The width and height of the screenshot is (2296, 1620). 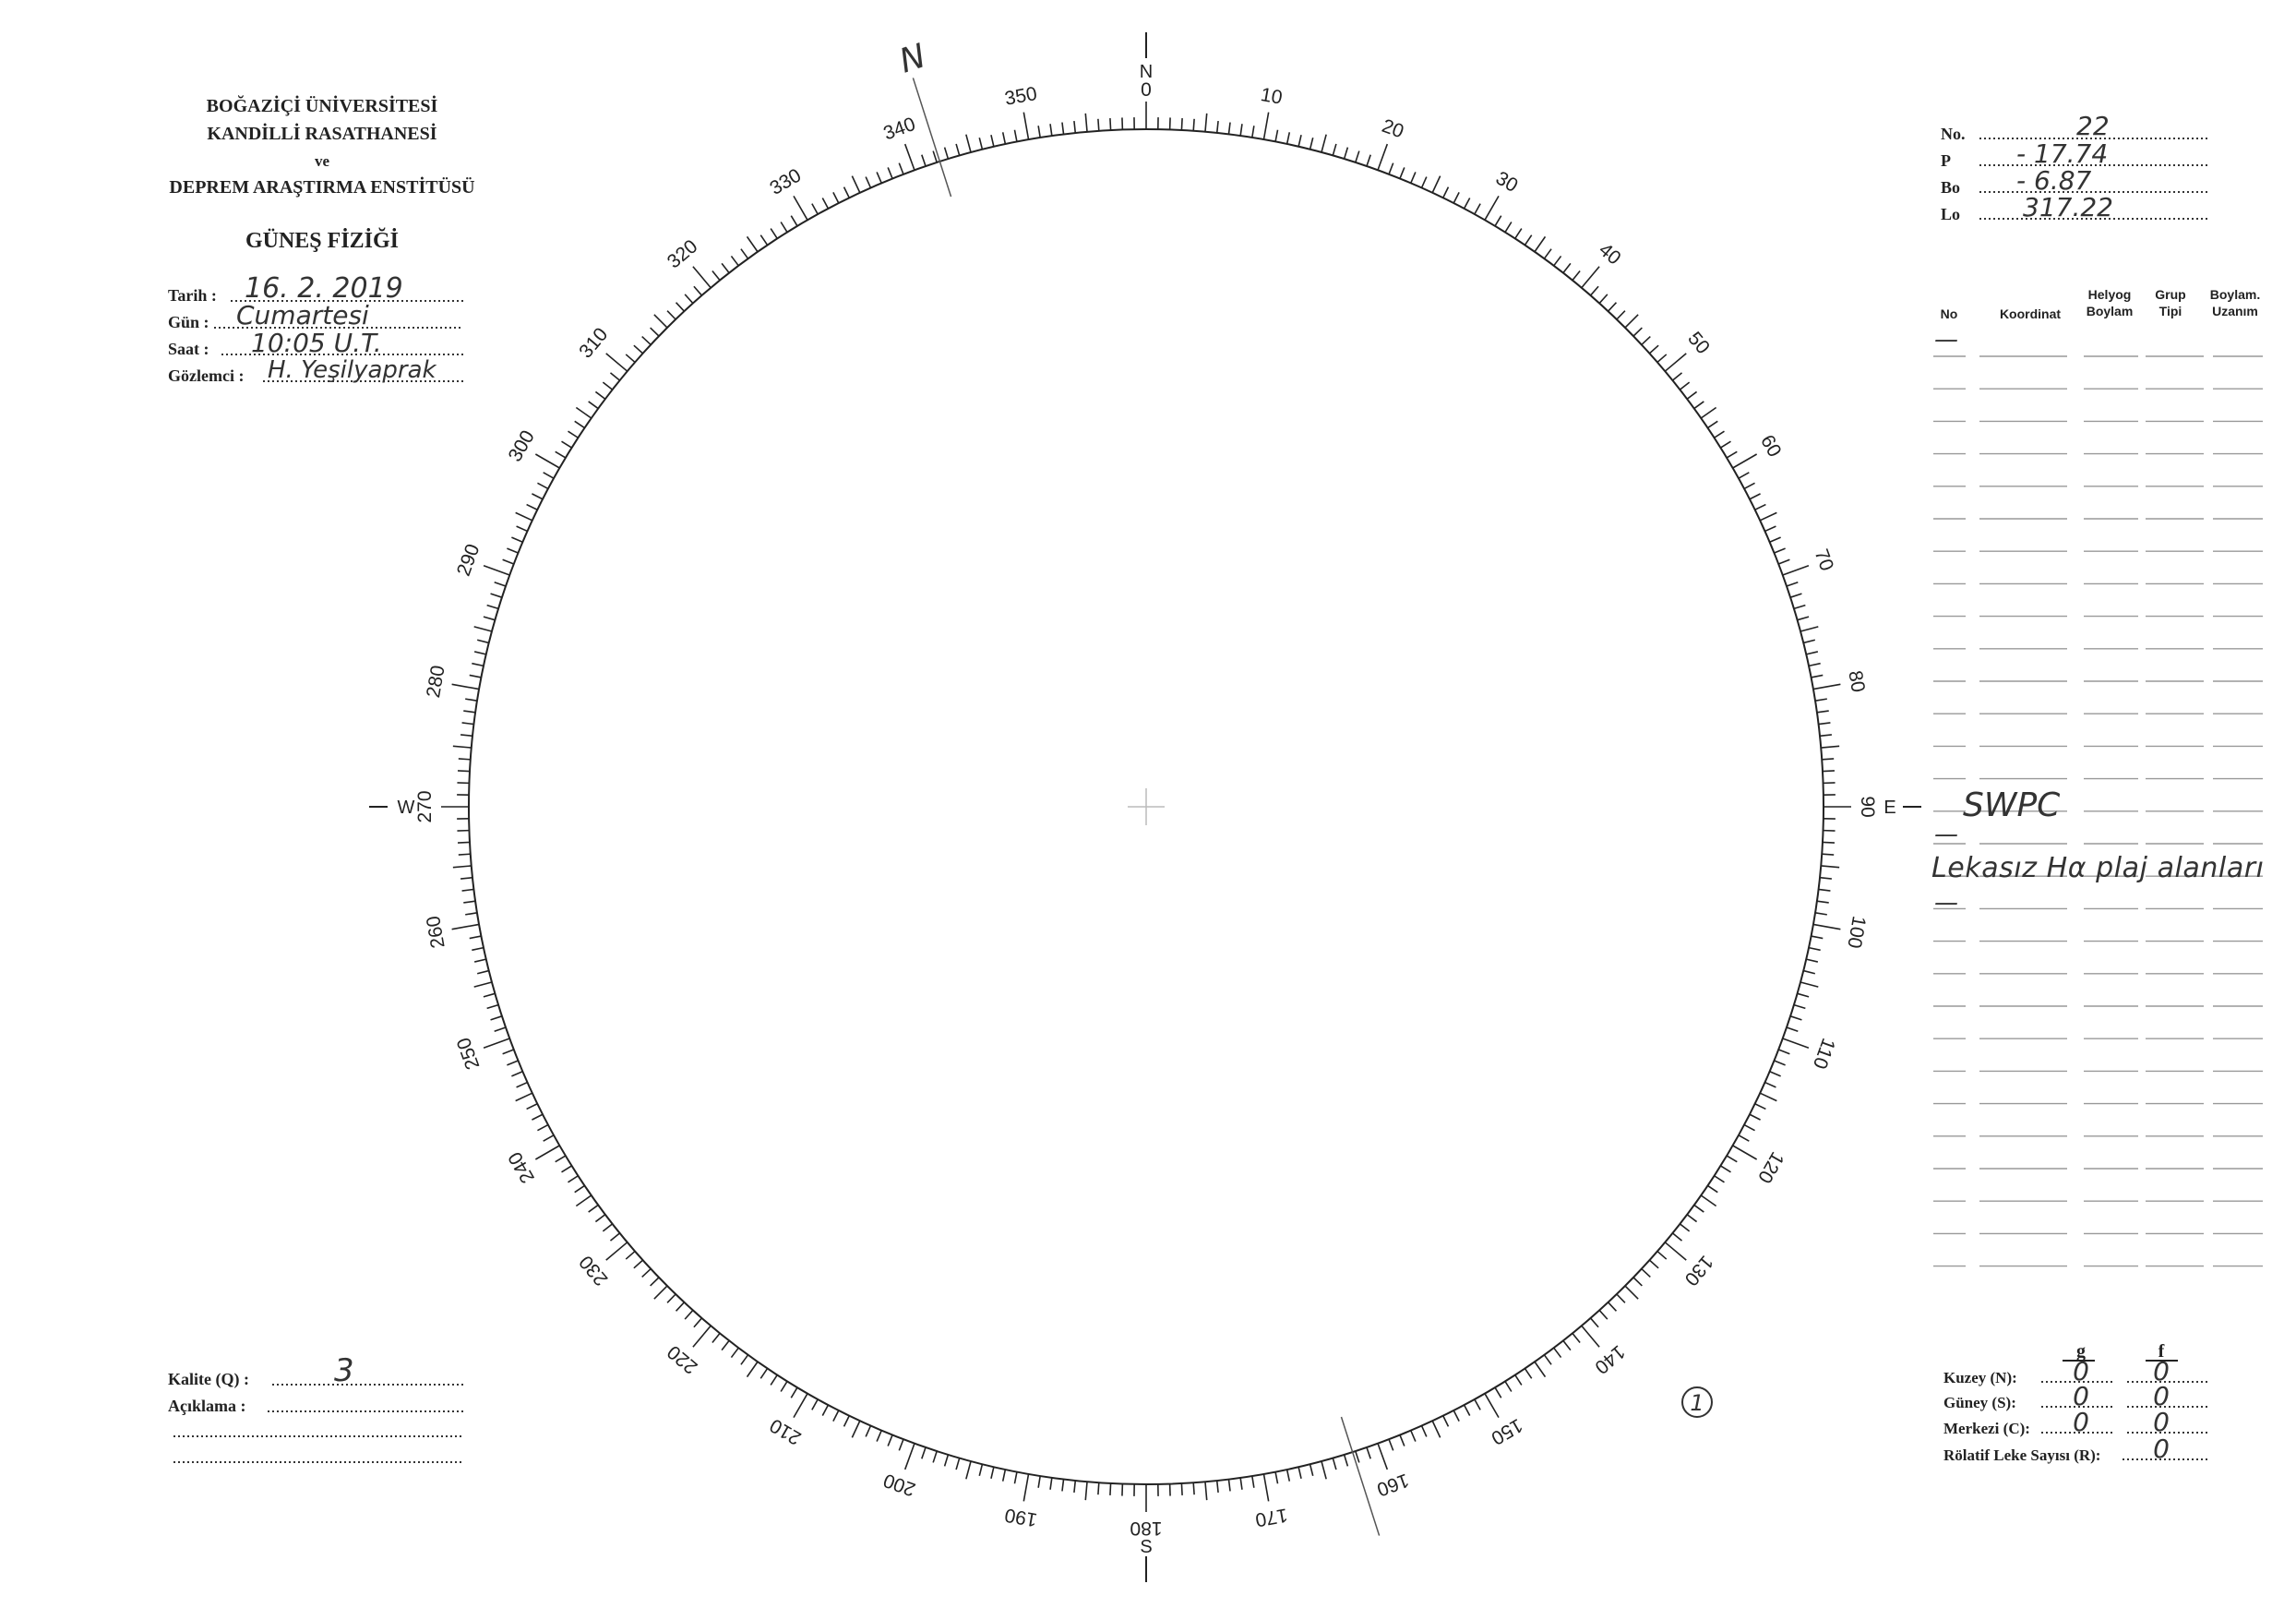 What do you see at coordinates (2054, 180) in the screenshot?
I see `bo-value: - 6.87` at bounding box center [2054, 180].